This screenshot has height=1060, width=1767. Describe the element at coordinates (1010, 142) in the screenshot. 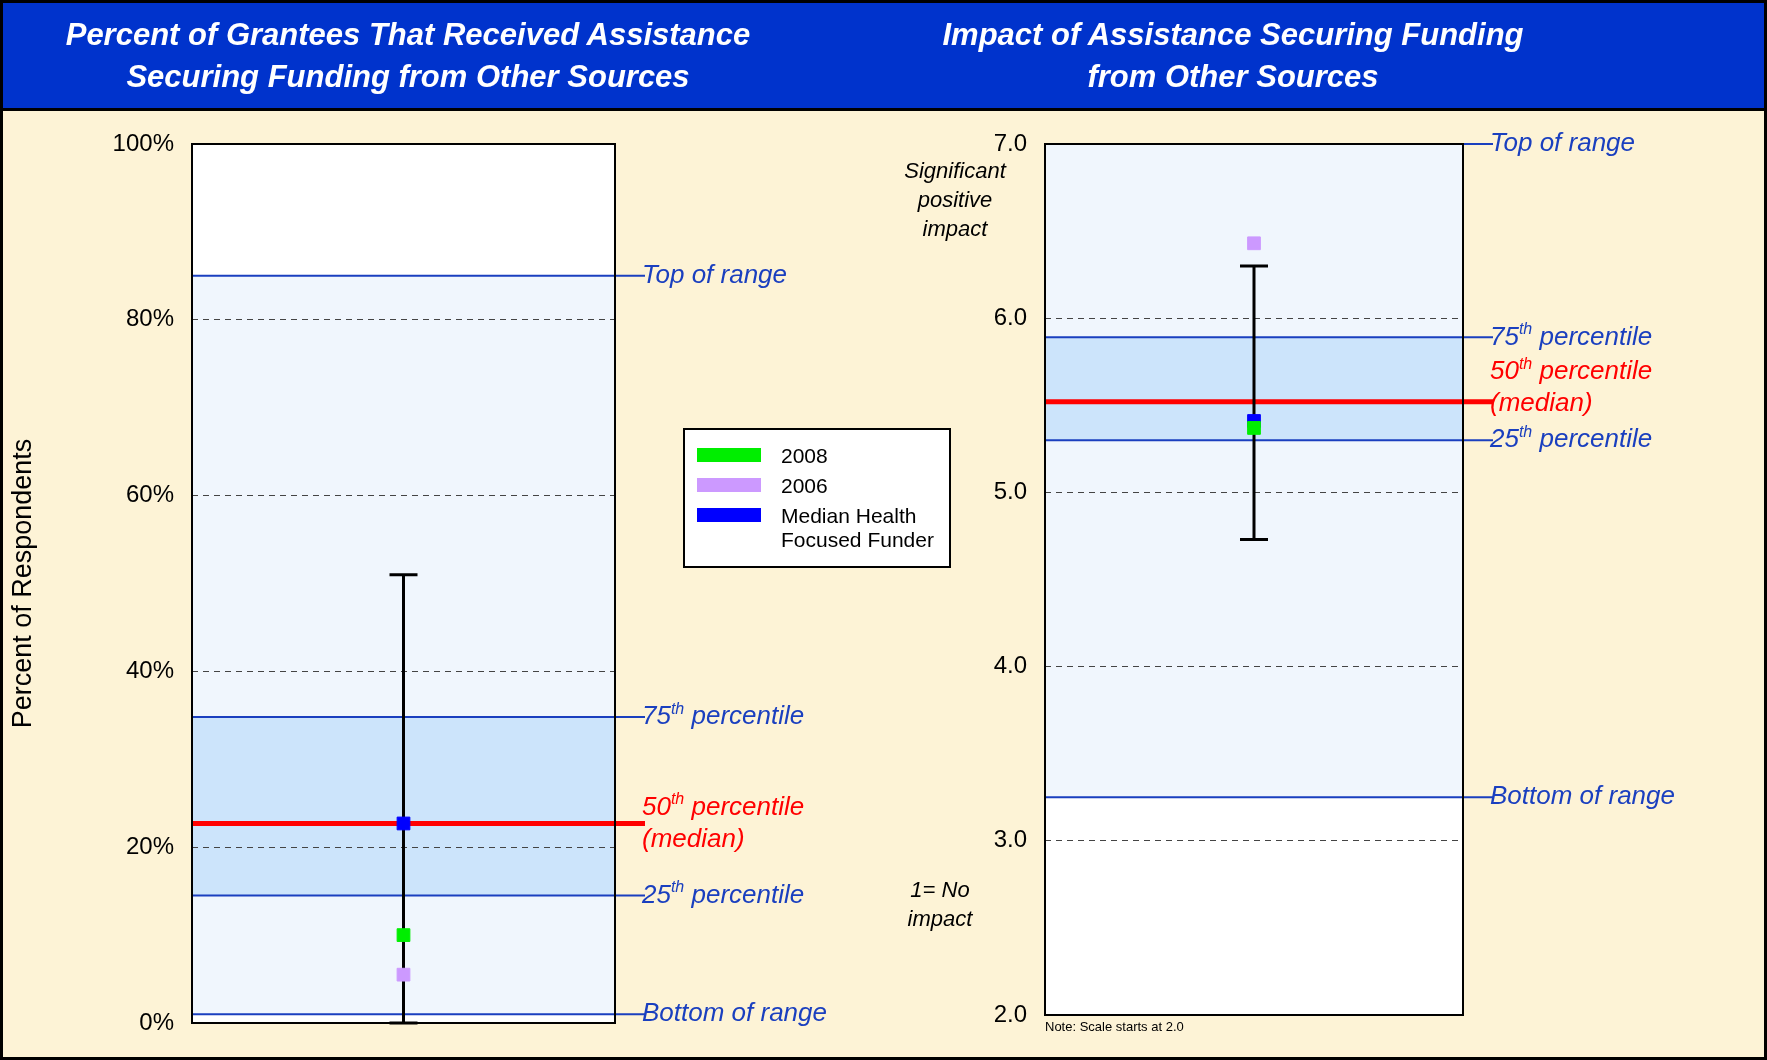

I see `y-tick-label: 7.0` at that location.